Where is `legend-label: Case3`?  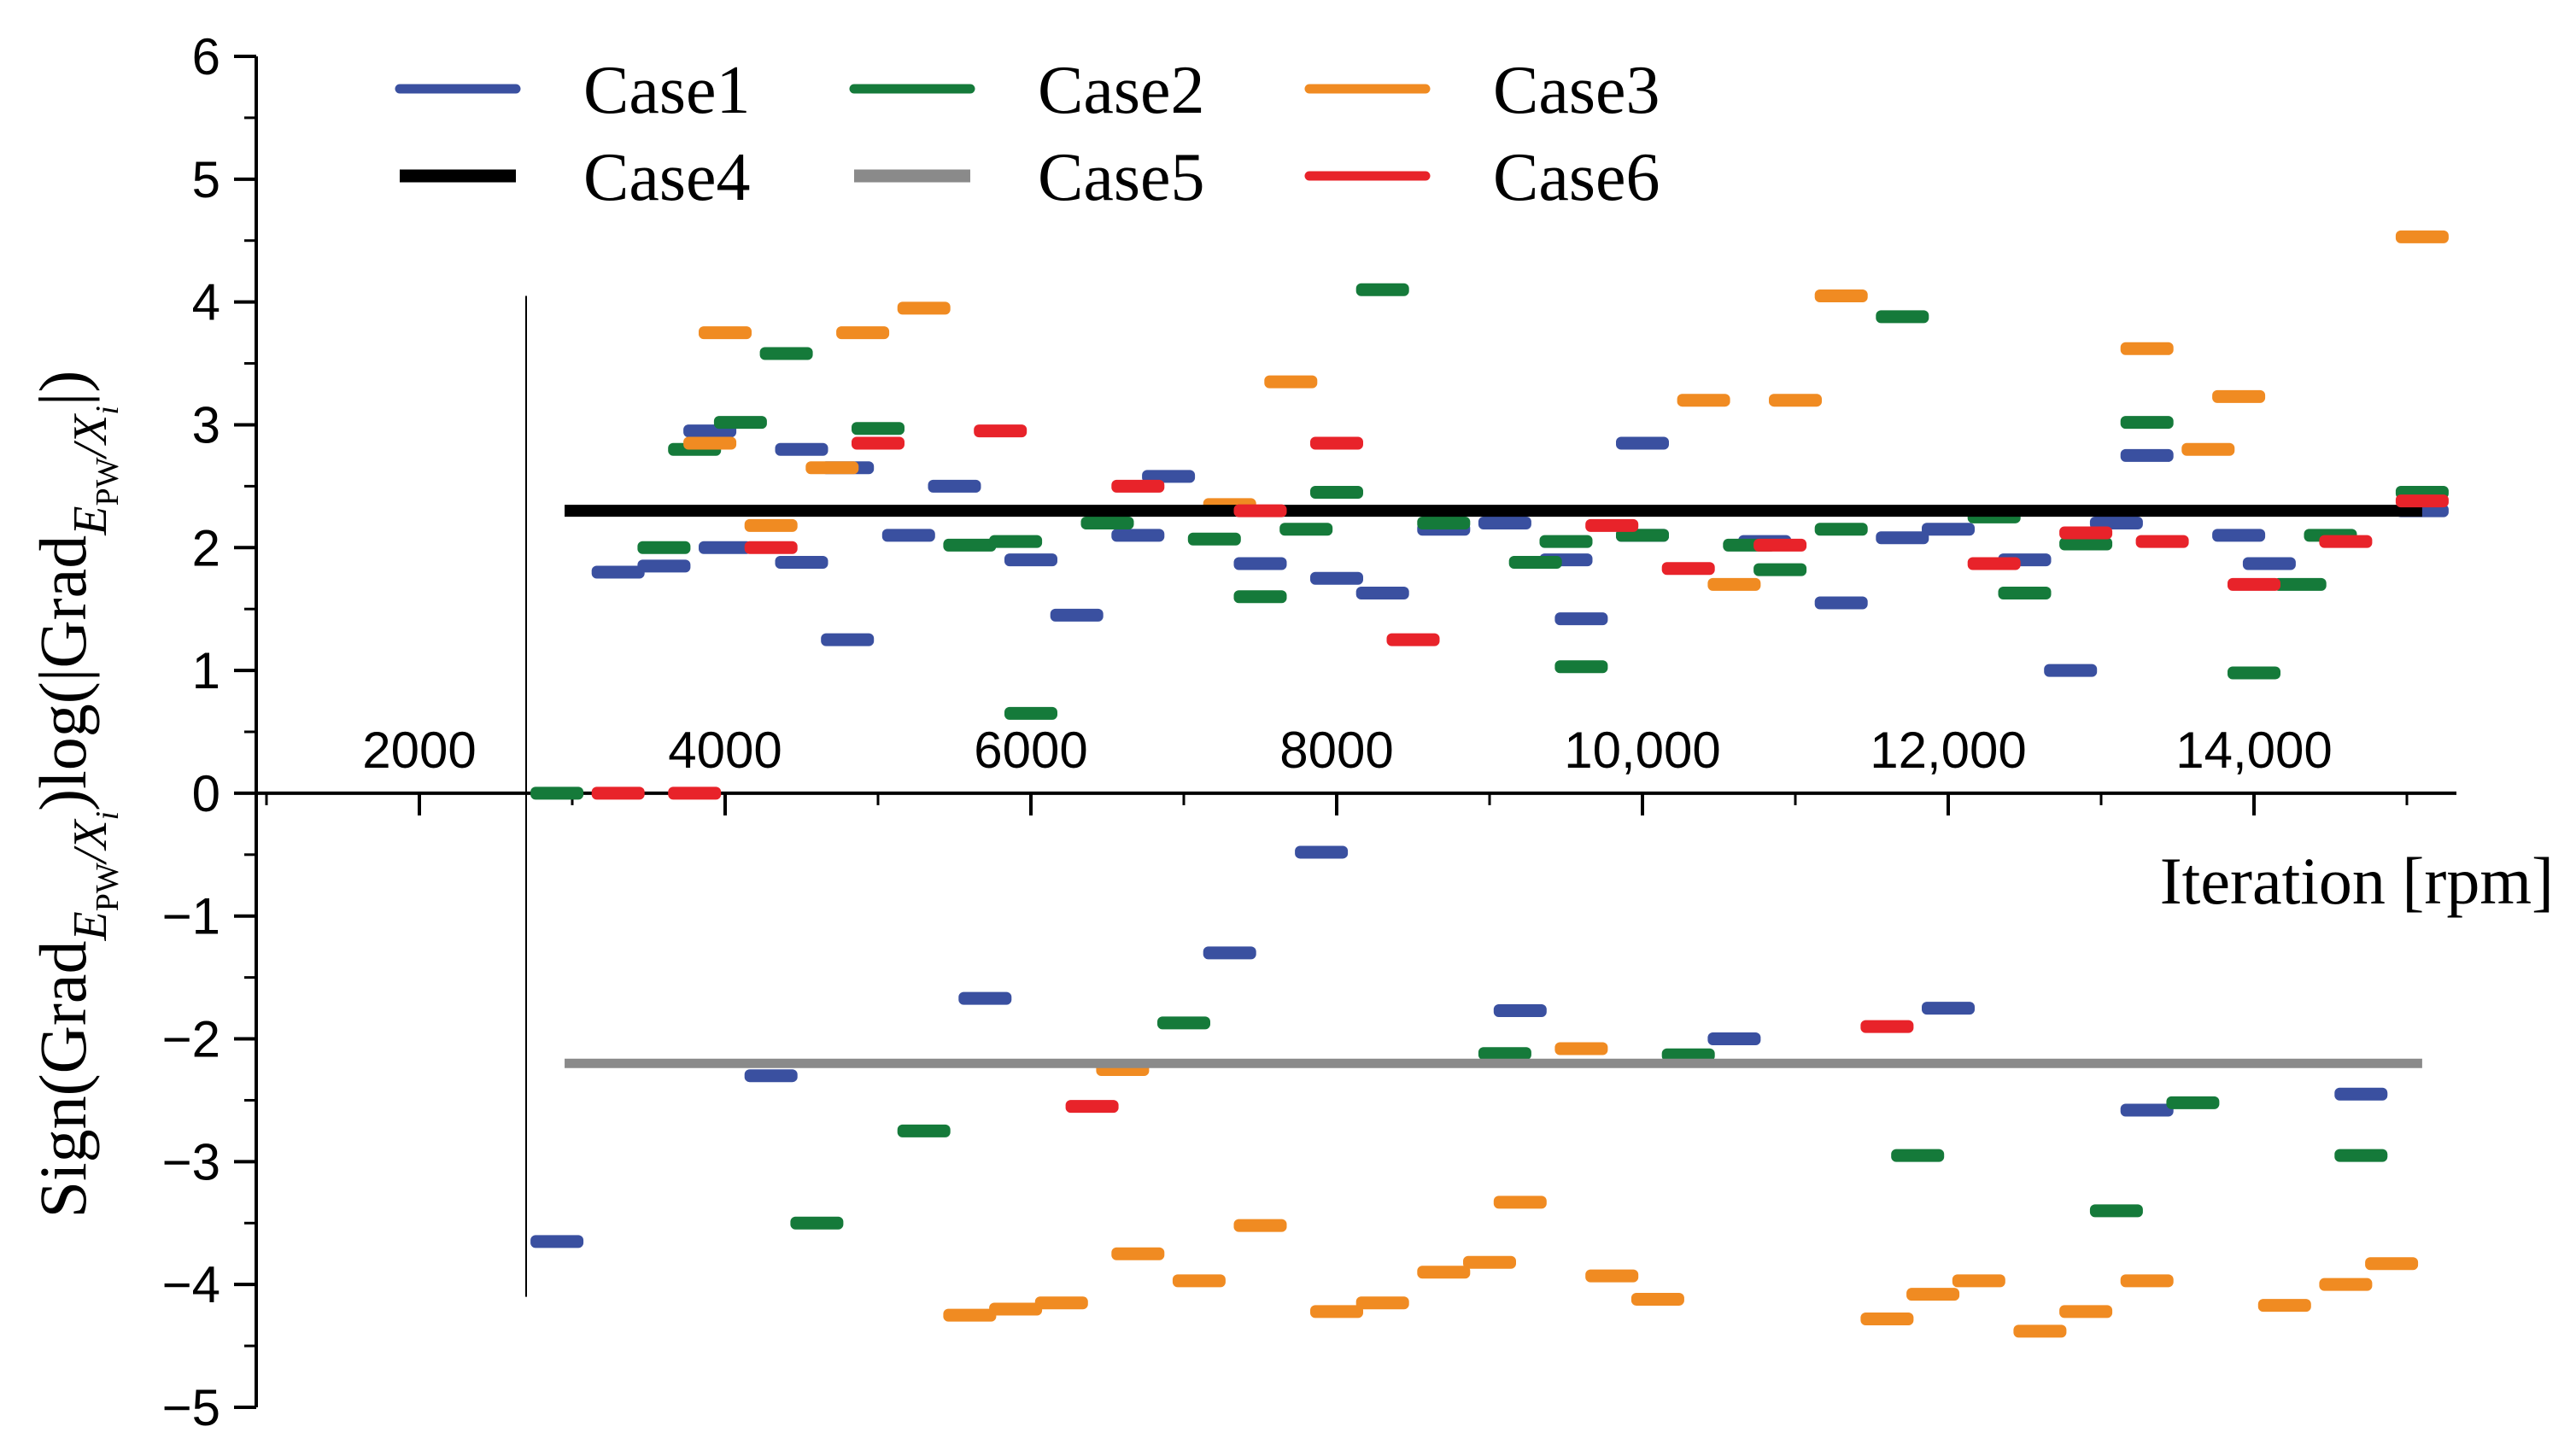
legend-label: Case3 is located at coordinates (1576, 90).